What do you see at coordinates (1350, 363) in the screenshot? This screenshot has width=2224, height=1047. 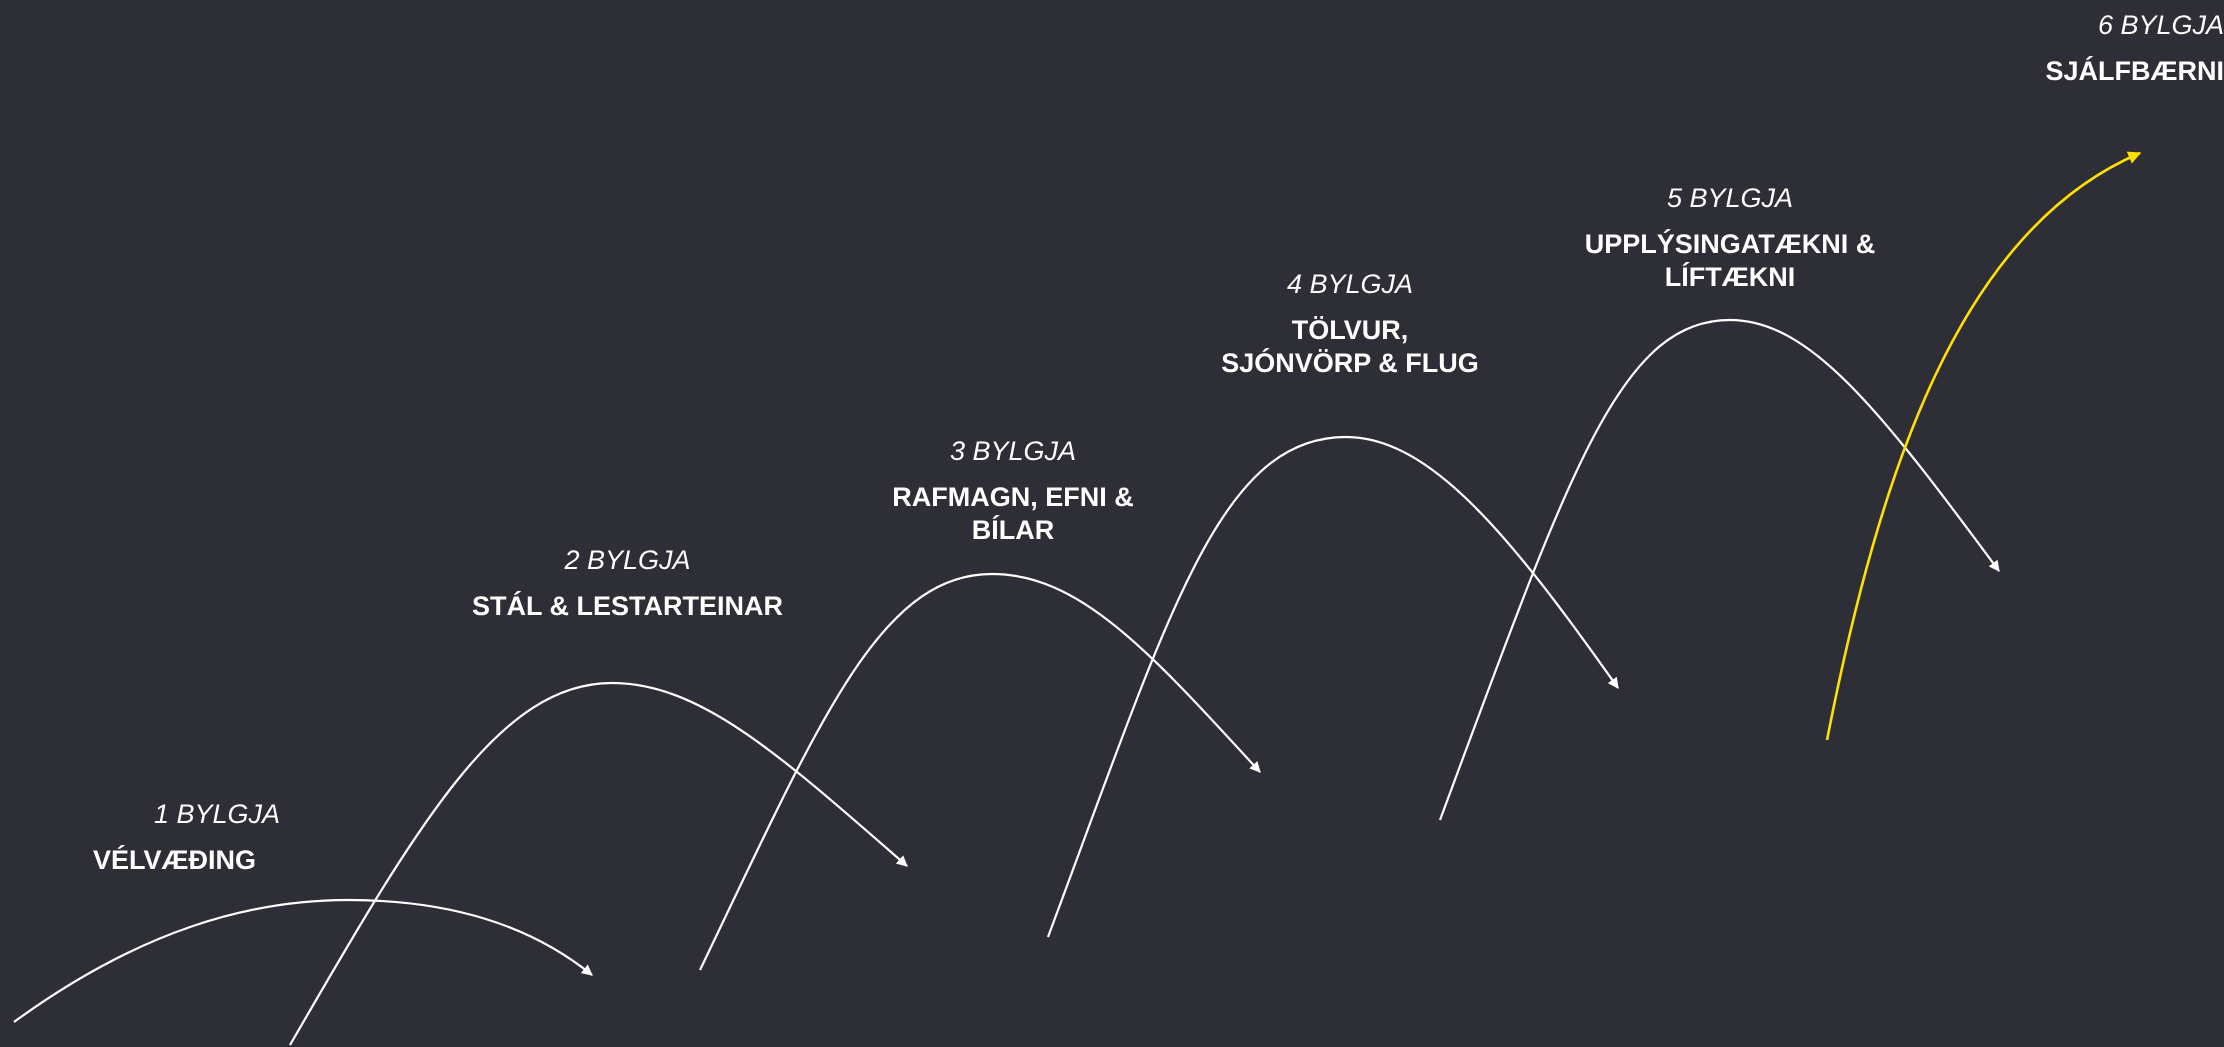 I see `wave-4-name-line-2: SJÓNVÖRP & FLUG` at bounding box center [1350, 363].